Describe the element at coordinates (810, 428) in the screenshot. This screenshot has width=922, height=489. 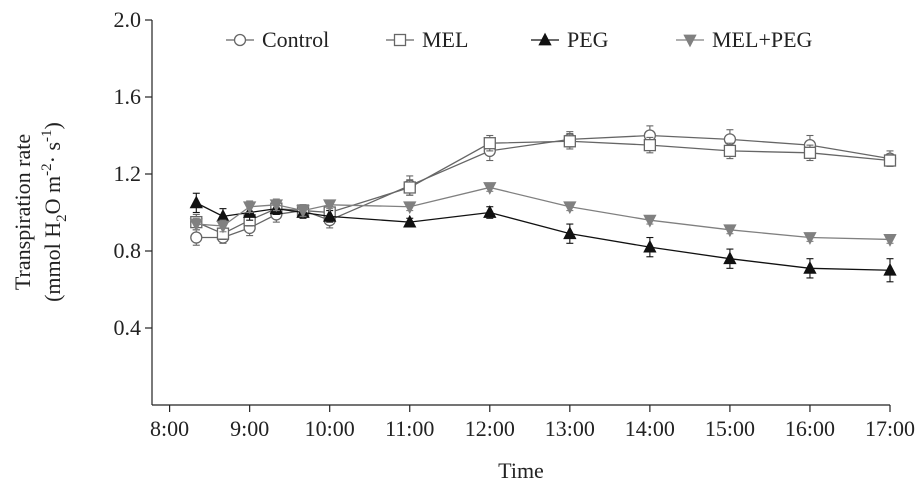
I see `x-tick-label: 16:00` at that location.